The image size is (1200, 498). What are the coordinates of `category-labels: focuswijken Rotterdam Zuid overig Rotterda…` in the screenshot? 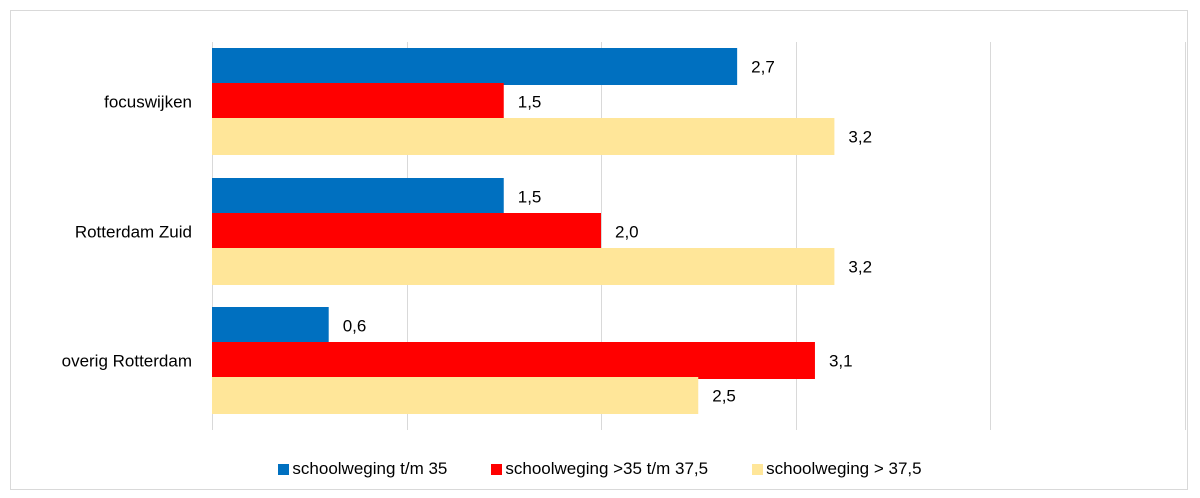 It's located at (127, 232).